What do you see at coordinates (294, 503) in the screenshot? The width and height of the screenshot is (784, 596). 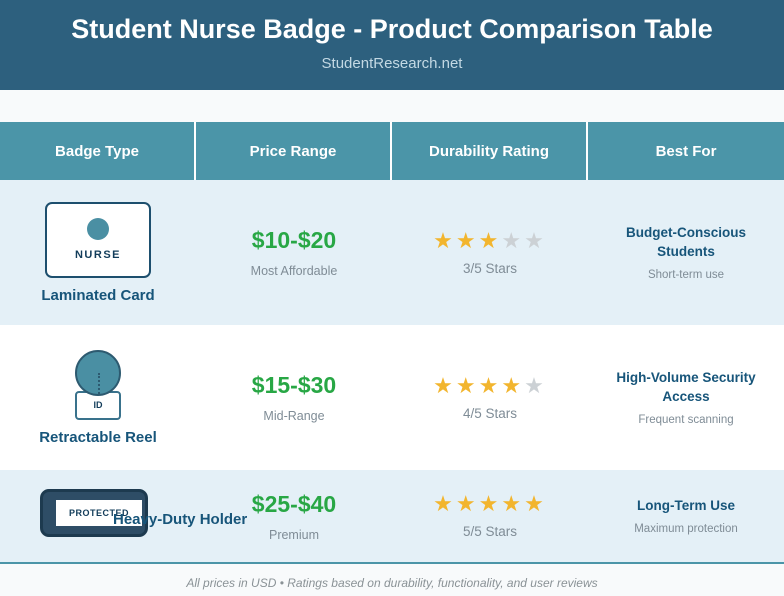 I see `price-range: $25-$40` at bounding box center [294, 503].